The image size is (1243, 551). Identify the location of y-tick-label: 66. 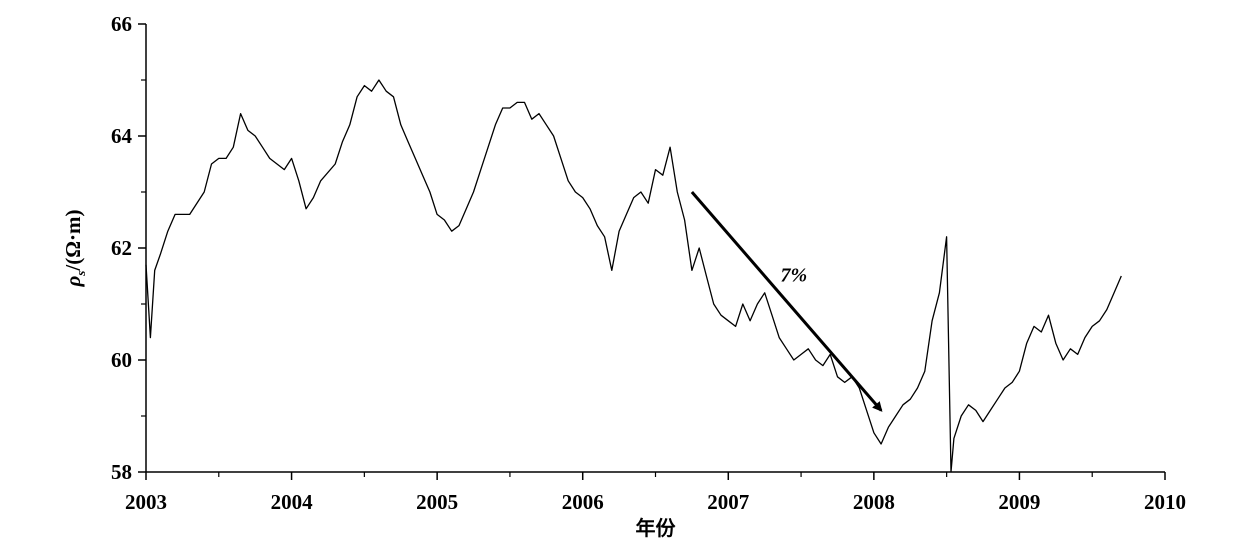
(121, 24).